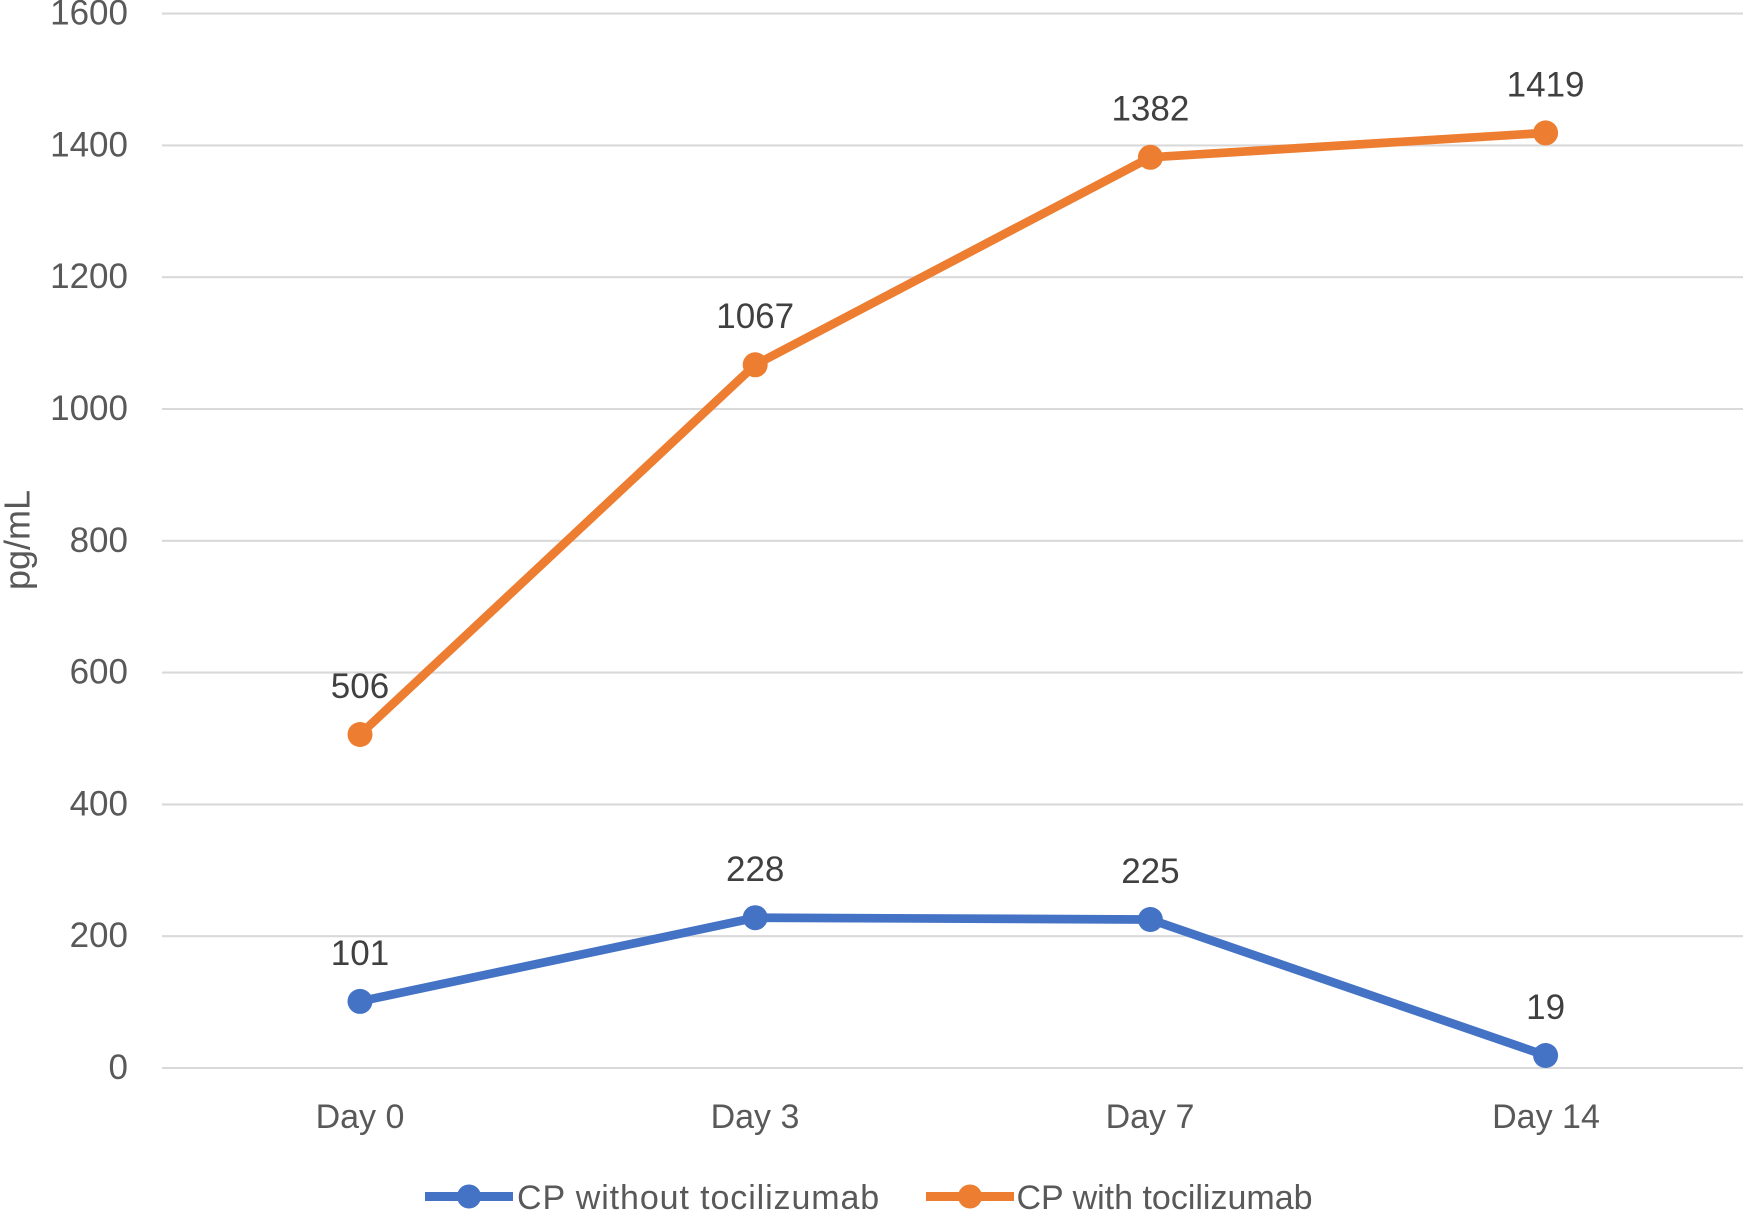  I want to click on svg-text: 228, so click(755, 869).